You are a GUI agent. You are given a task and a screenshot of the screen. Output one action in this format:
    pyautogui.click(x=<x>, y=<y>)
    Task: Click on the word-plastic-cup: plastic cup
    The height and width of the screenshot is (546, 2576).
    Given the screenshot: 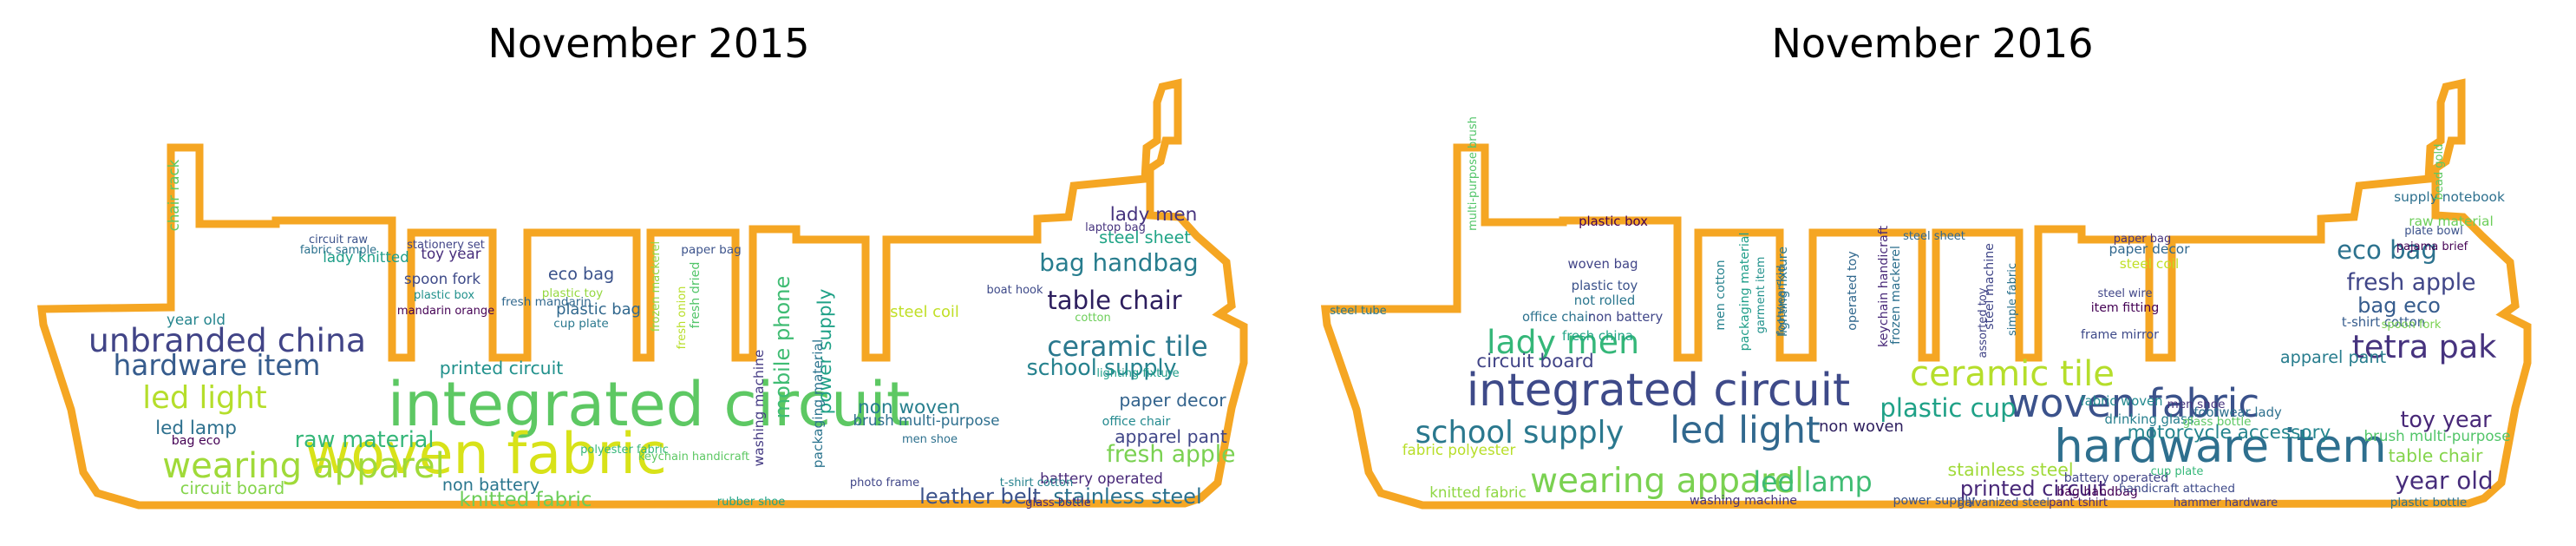 What is the action you would take?
    pyautogui.click(x=1948, y=408)
    